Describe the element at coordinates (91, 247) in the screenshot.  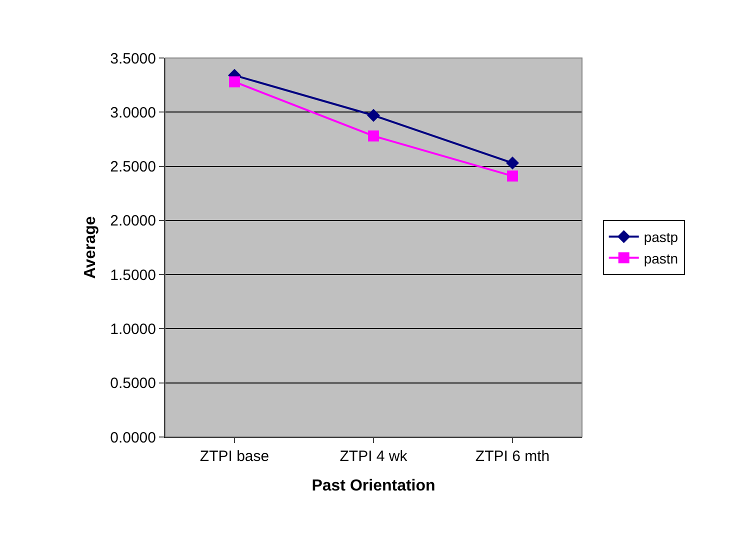
I see `y-axis-title: Average` at that location.